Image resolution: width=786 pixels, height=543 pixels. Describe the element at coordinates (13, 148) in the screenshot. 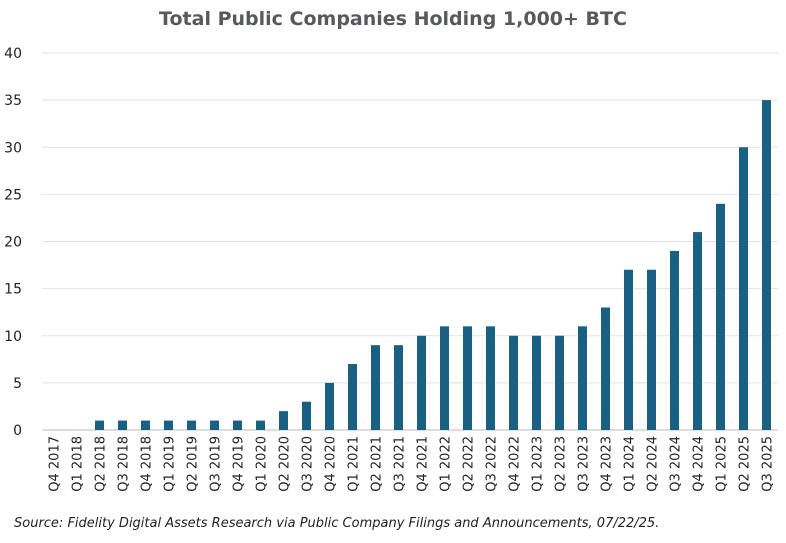

I see `y-tick-label: 30` at that location.